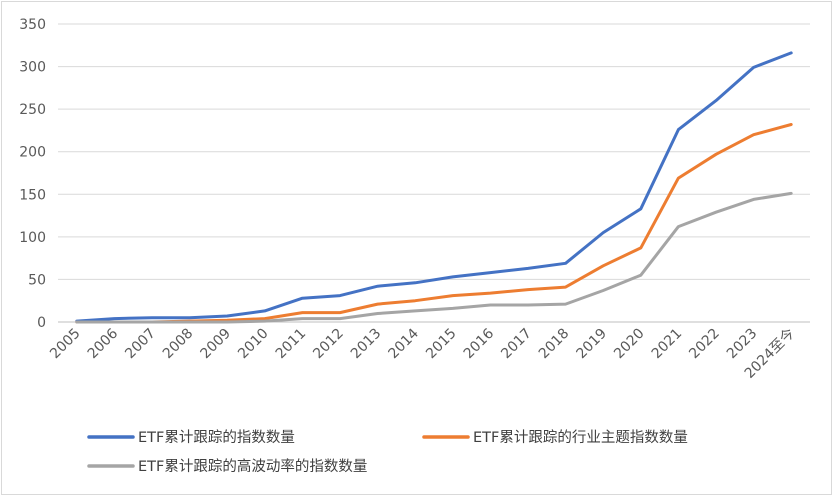 Image resolution: width=835 pixels, height=498 pixels. I want to click on x-tick-label: 2005, so click(65, 344).